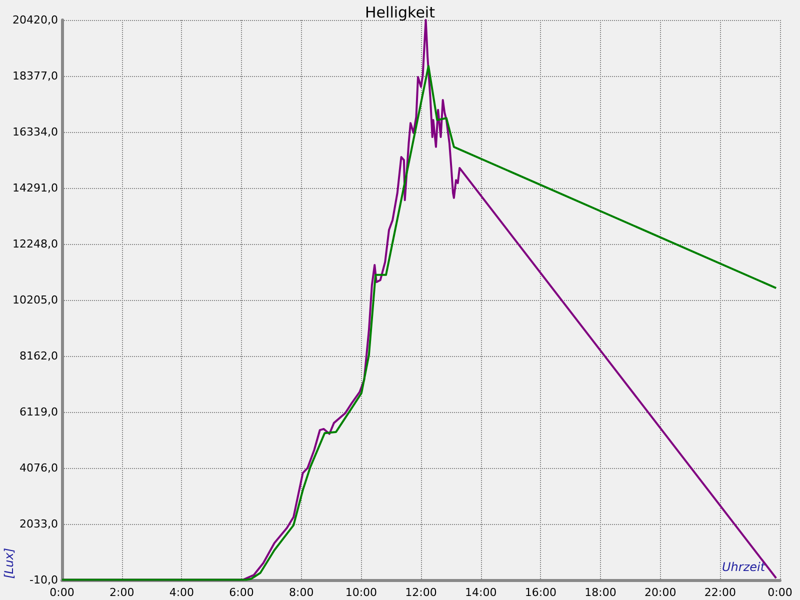 The image size is (800, 600). Describe the element at coordinates (600, 592) in the screenshot. I see `x-tick-label: 18:00` at that location.